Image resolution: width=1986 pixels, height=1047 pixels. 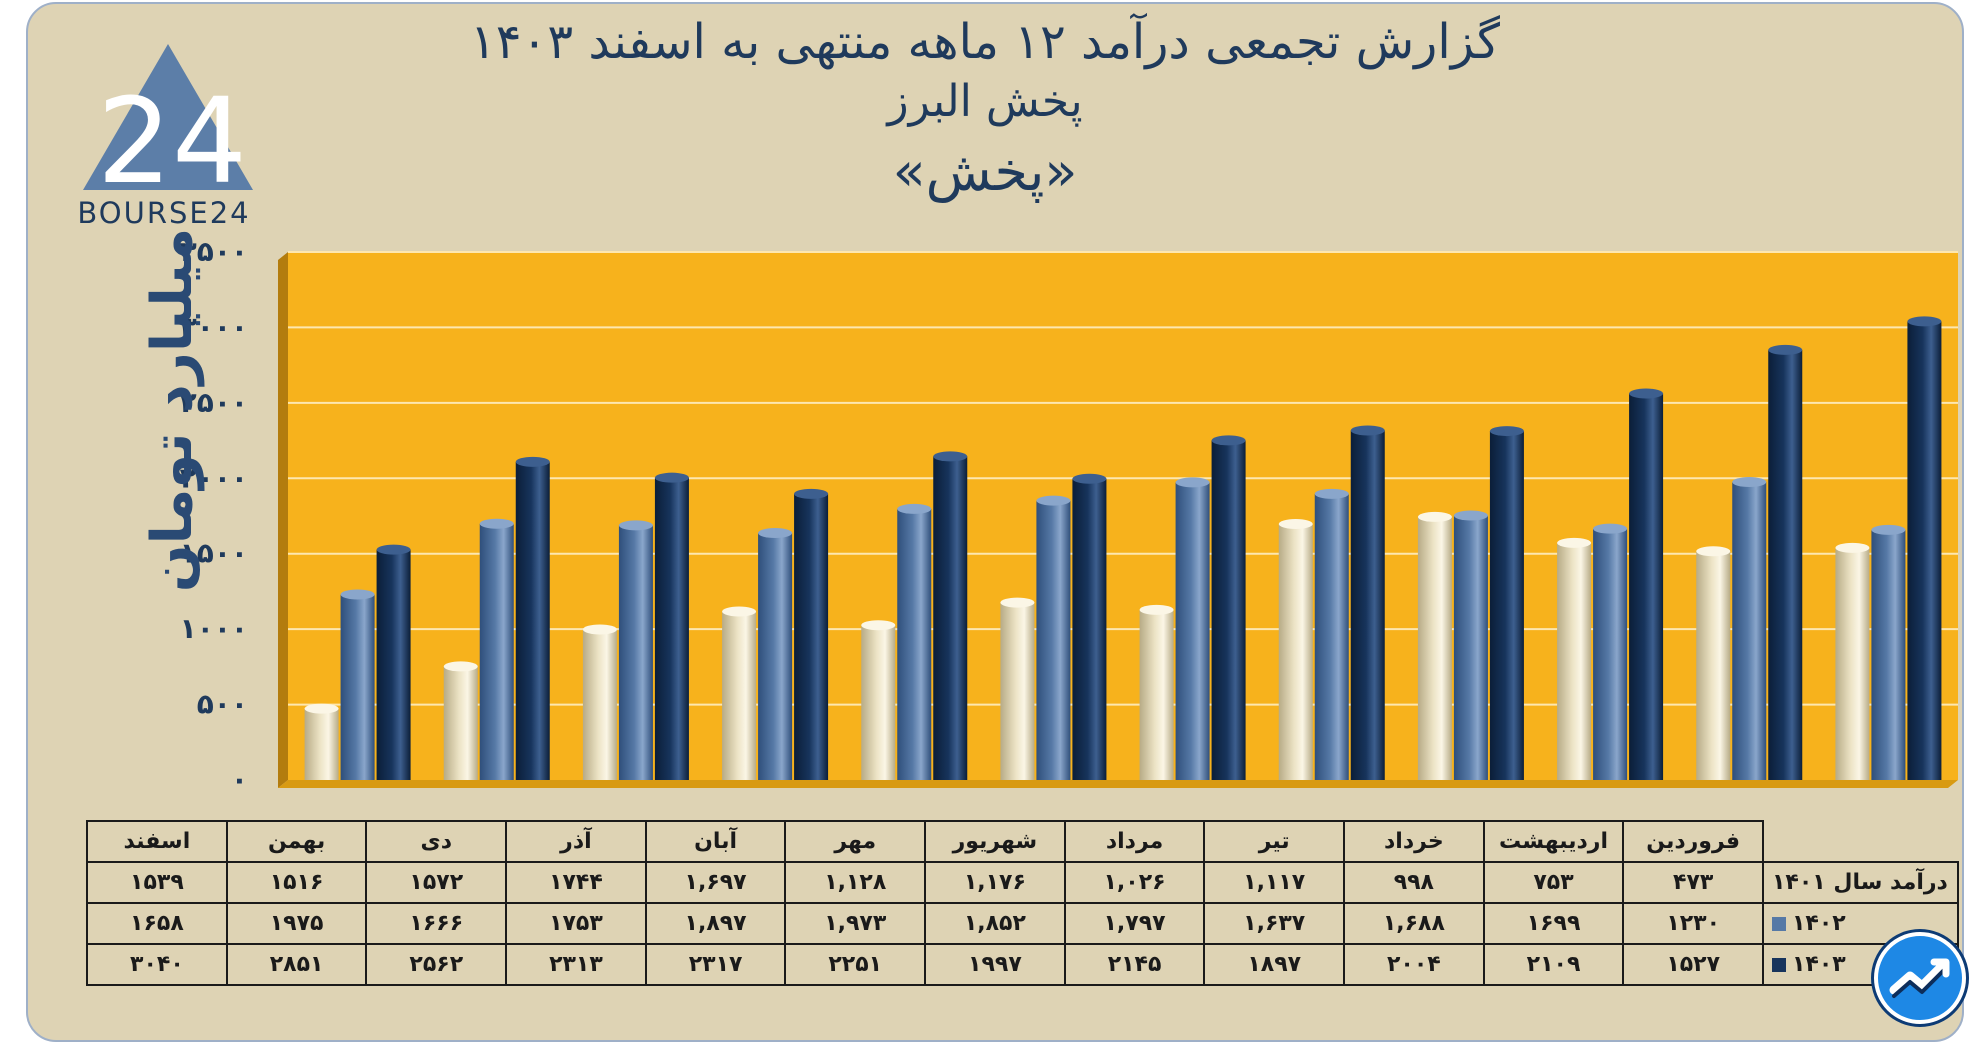 I want to click on ticker-symbol: «پخش», so click(x=985, y=171).